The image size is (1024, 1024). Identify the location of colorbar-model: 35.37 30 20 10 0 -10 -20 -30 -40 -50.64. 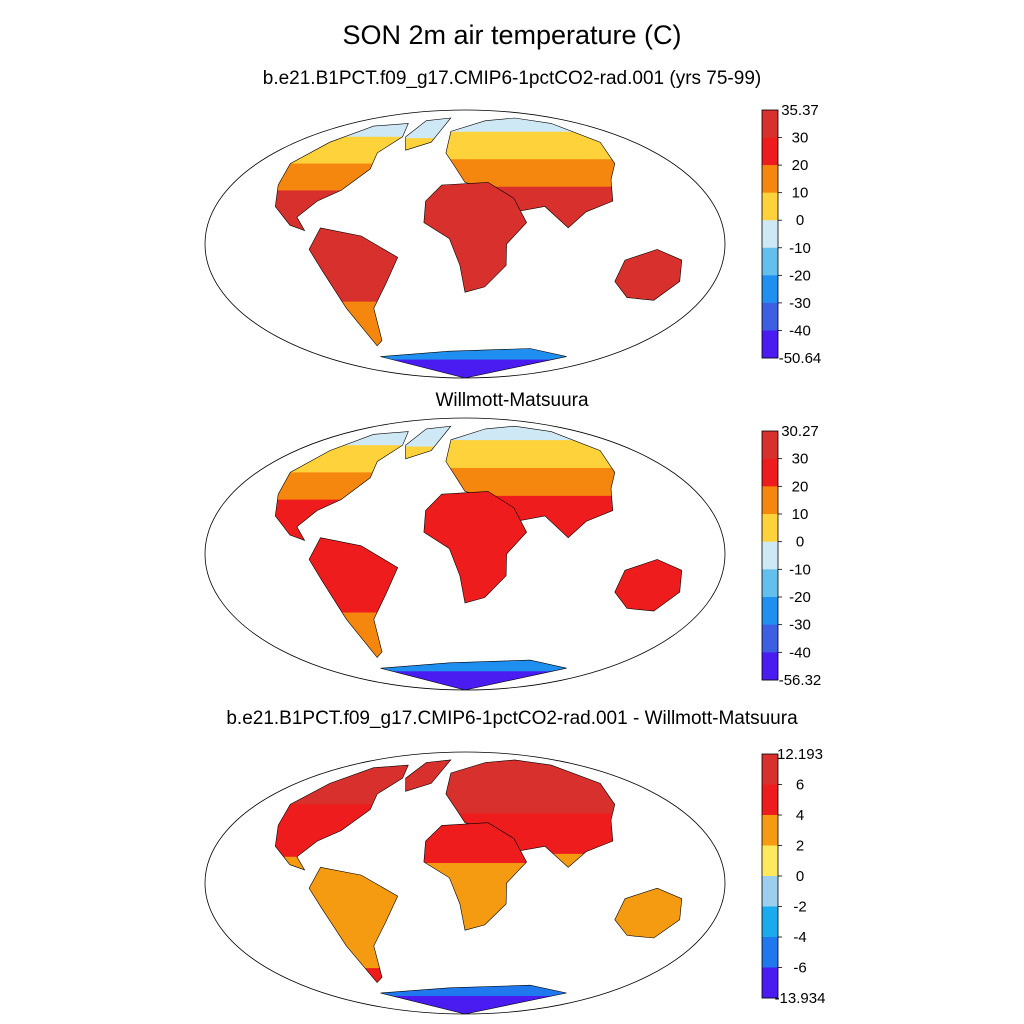
(791, 234).